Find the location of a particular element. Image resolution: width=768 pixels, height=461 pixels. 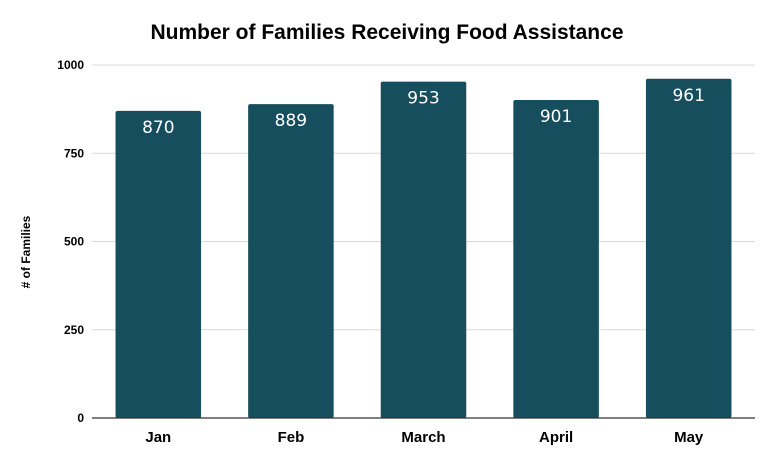

x-tick-label: March is located at coordinates (423, 437).